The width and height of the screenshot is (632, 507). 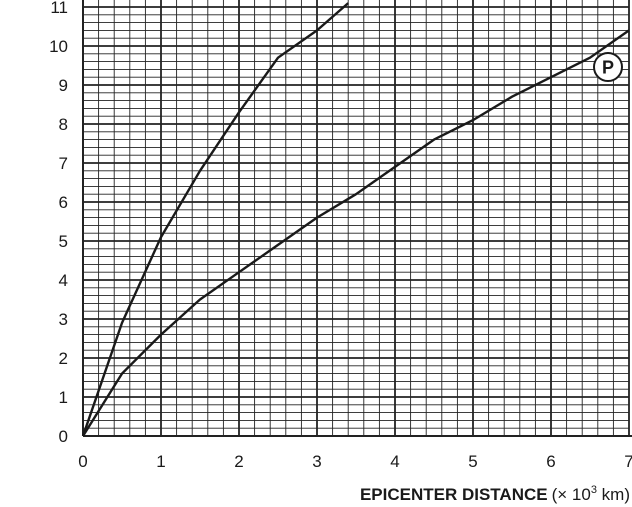 I want to click on y-tick-label: 5, so click(x=63, y=241).